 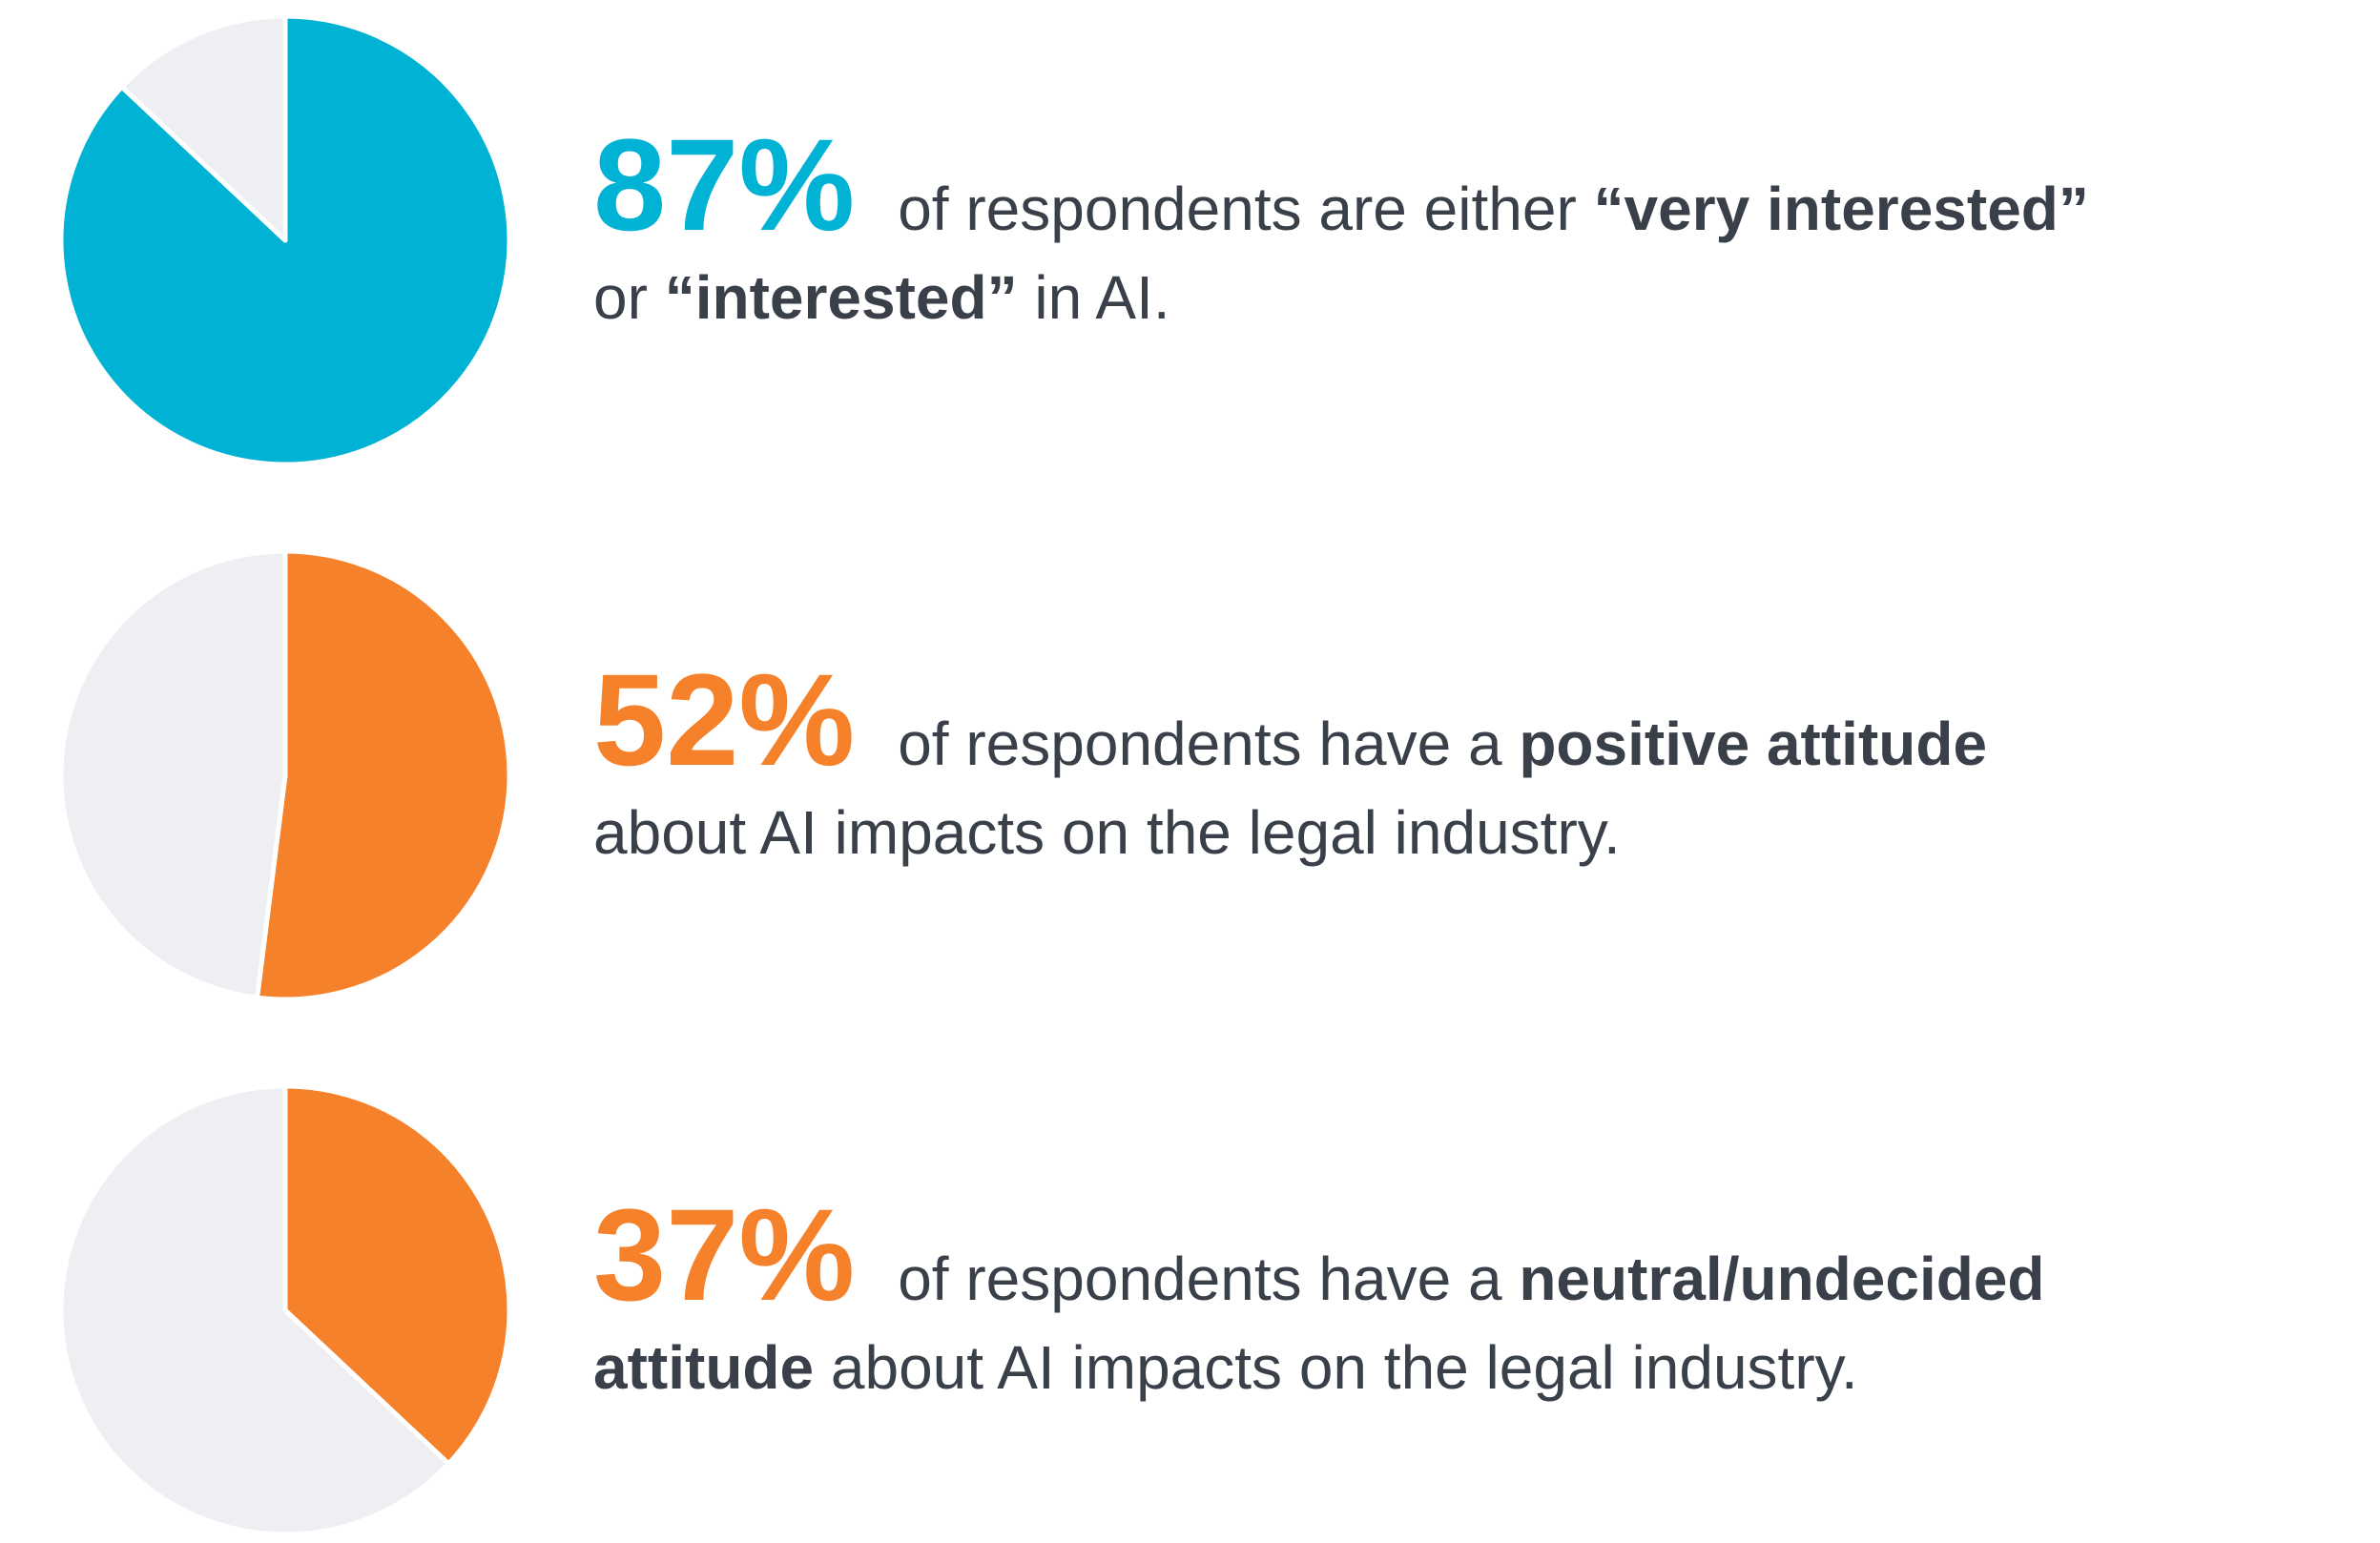 What do you see at coordinates (1841, 209) in the screenshot?
I see `bold-phrase: “very interested”` at bounding box center [1841, 209].